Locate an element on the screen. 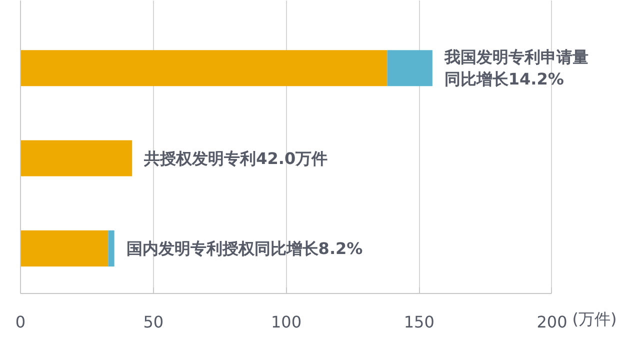 The image size is (644, 343). x-tick-label: 150 is located at coordinates (419, 322).